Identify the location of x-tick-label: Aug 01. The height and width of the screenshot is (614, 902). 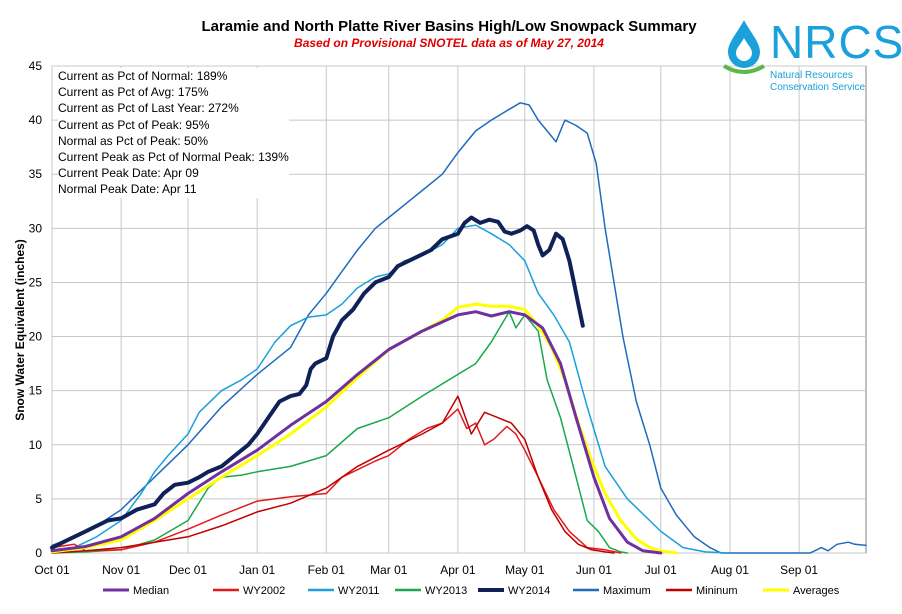
(730, 570).